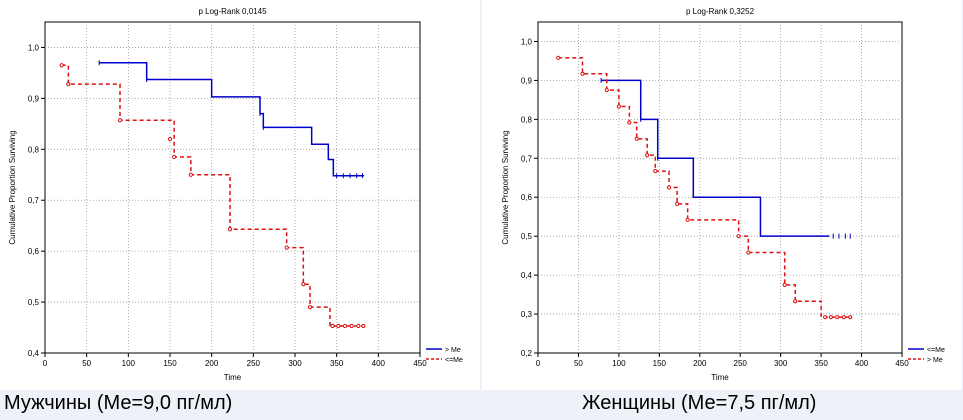  Describe the element at coordinates (527, 314) in the screenshot. I see `y-tick-label: 0,3` at that location.